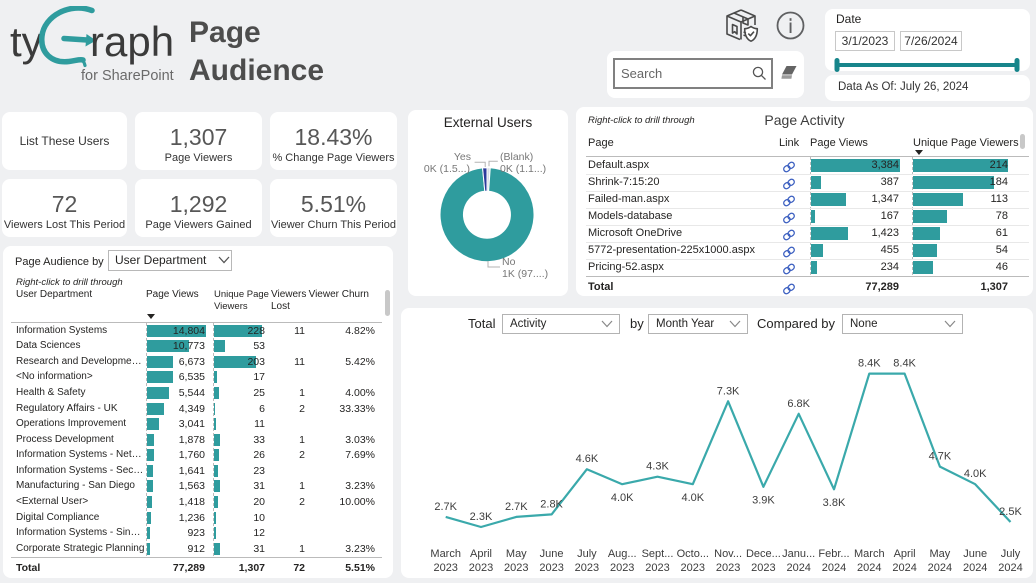 The width and height of the screenshot is (1036, 583). I want to click on svg-text: for SharePoint, so click(127, 76).